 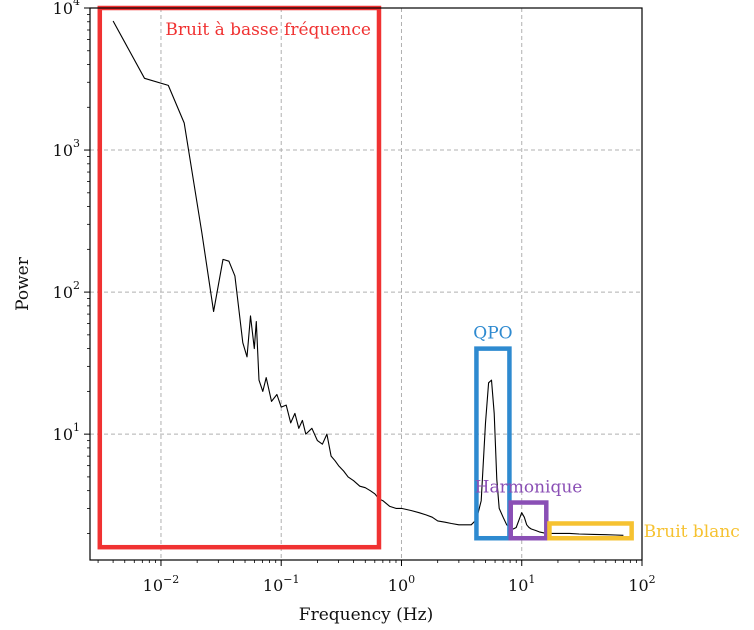 I want to click on annotation-label: Bruit à basse fréquence, so click(x=268, y=30).